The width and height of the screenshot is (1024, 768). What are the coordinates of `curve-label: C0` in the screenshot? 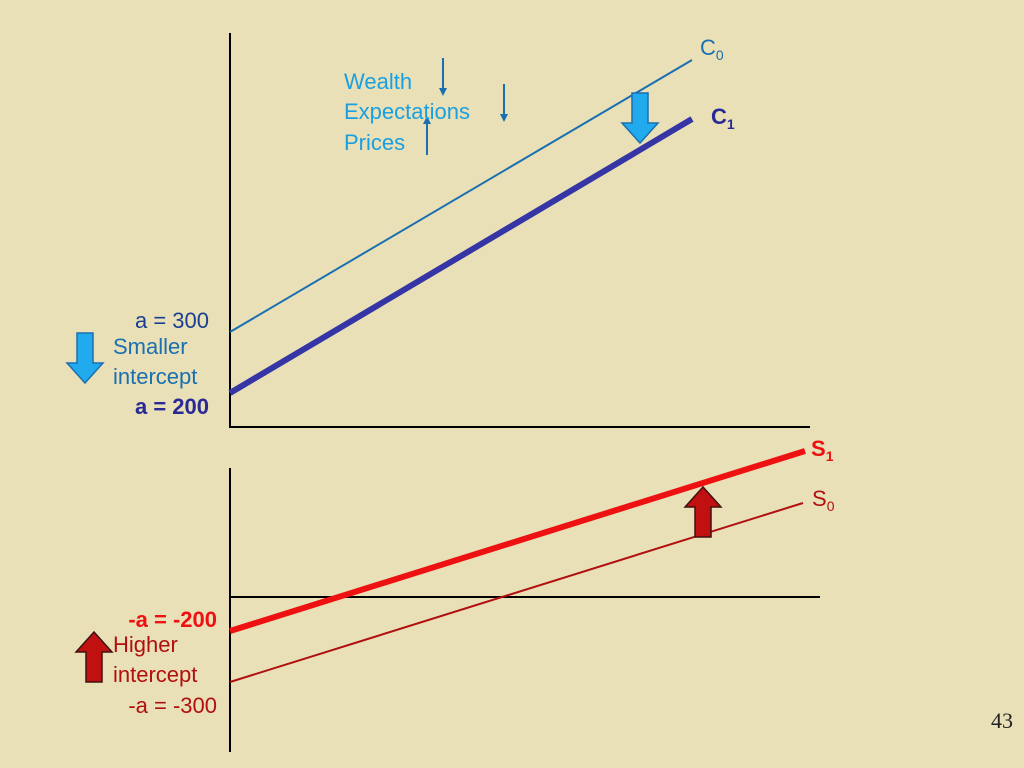 It's located at (712, 49).